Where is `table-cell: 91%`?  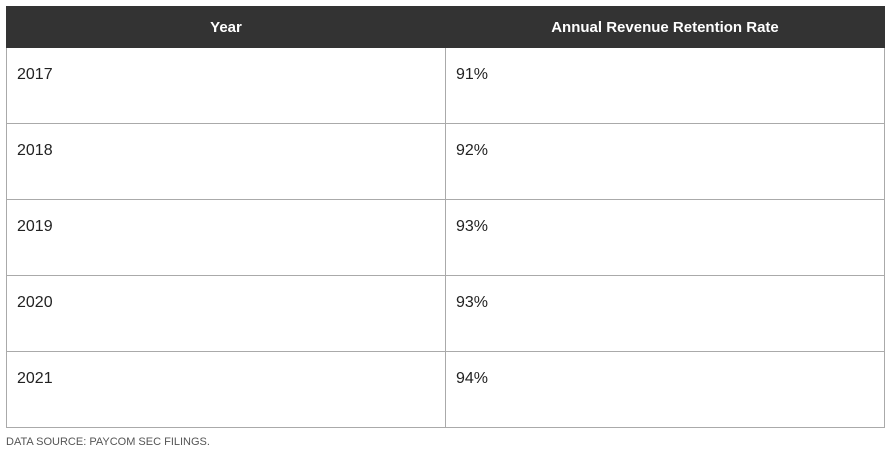 table-cell: 91% is located at coordinates (665, 85).